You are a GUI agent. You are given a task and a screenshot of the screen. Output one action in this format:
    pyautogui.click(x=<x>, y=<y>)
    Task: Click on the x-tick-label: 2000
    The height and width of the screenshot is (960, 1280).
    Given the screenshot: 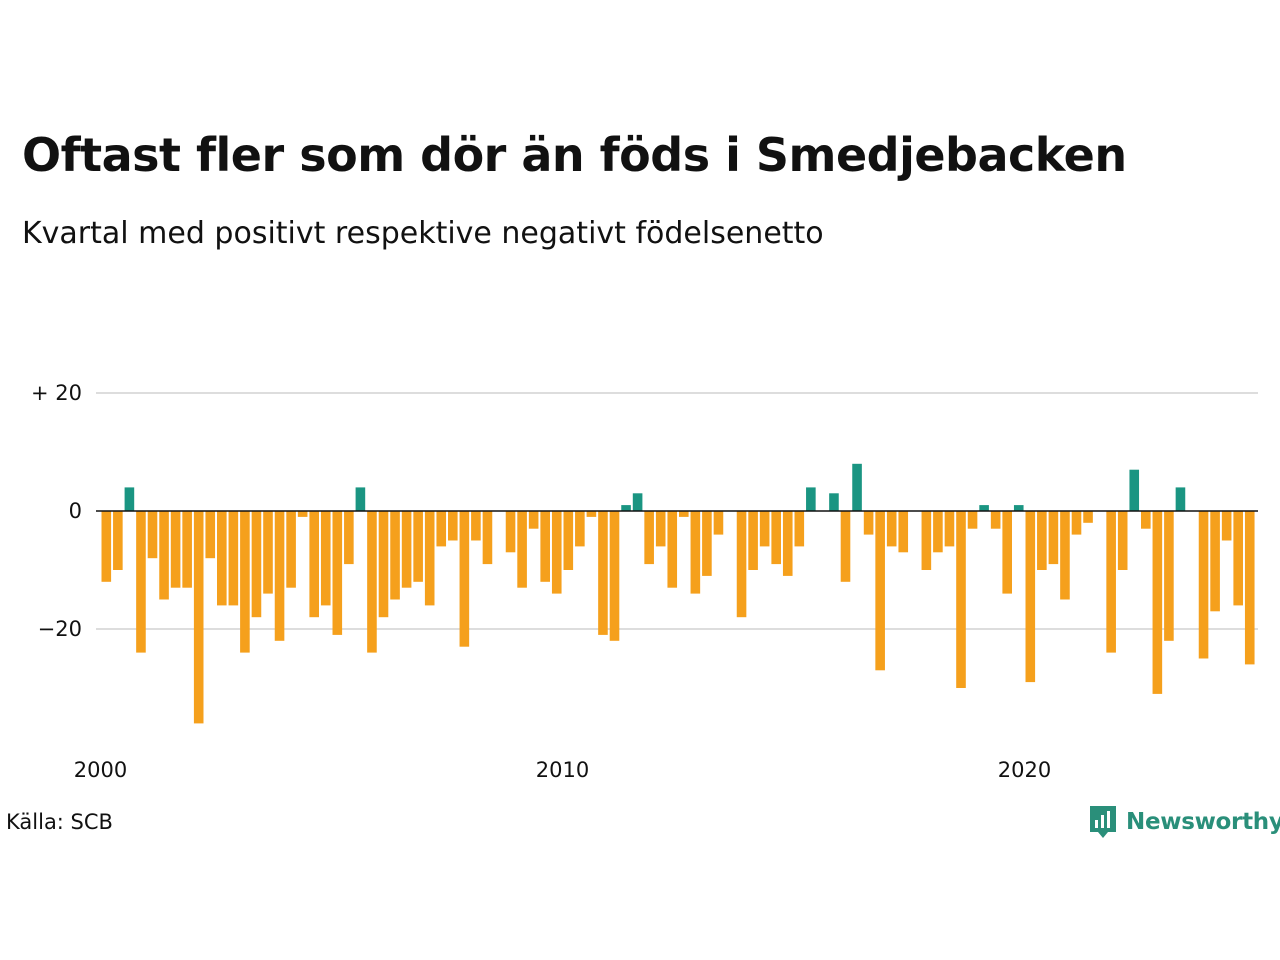 What is the action you would take?
    pyautogui.click(x=100, y=770)
    